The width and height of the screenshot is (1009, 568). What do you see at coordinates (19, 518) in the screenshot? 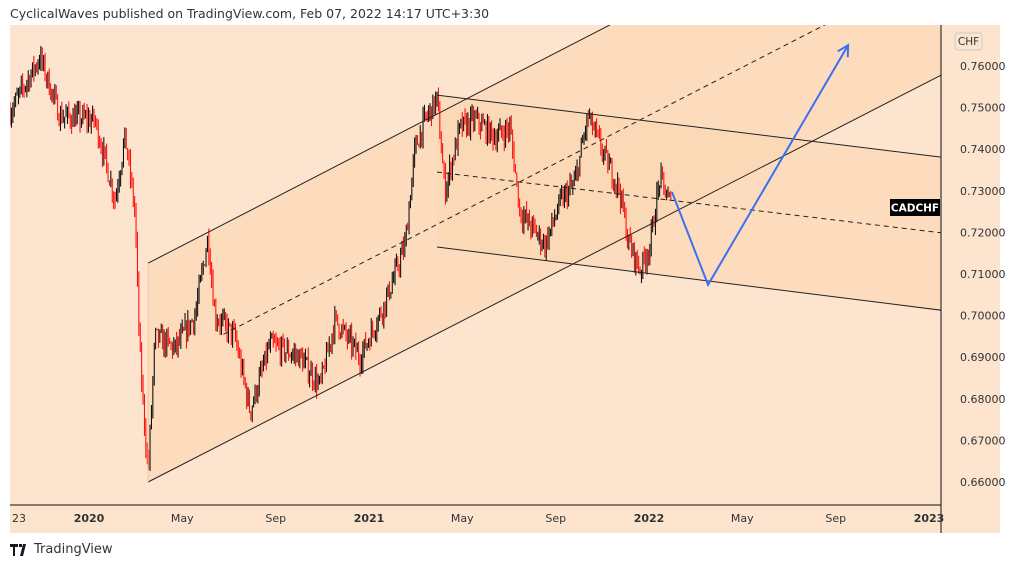
I see `time-tick-label: 23` at bounding box center [19, 518].